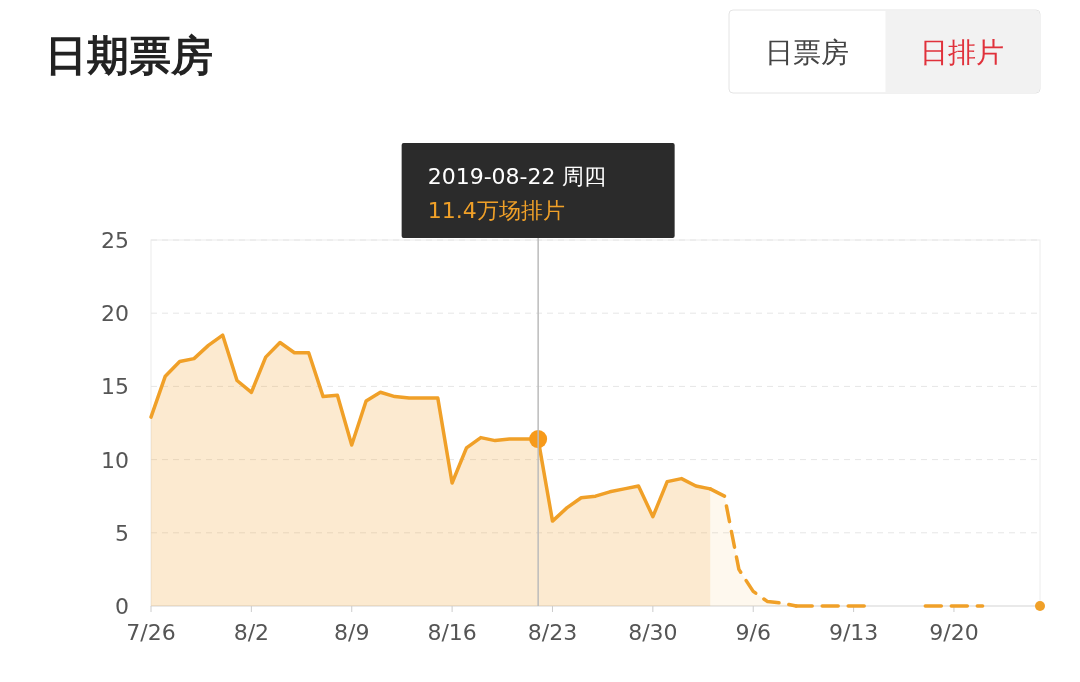 This screenshot has width=1080, height=682. What do you see at coordinates (115, 314) in the screenshot?
I see `y-tick-label: 20` at bounding box center [115, 314].